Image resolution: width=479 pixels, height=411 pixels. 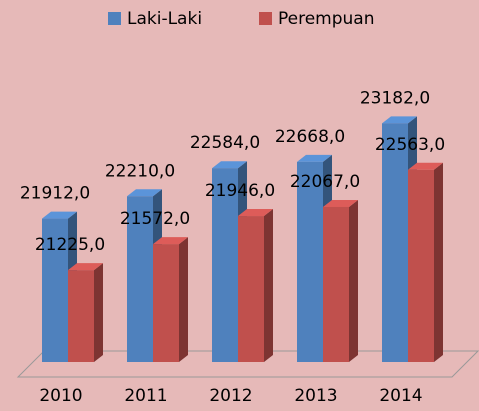 What do you see at coordinates (315, 396) in the screenshot?
I see `x-tick-label: 2013` at bounding box center [315, 396].